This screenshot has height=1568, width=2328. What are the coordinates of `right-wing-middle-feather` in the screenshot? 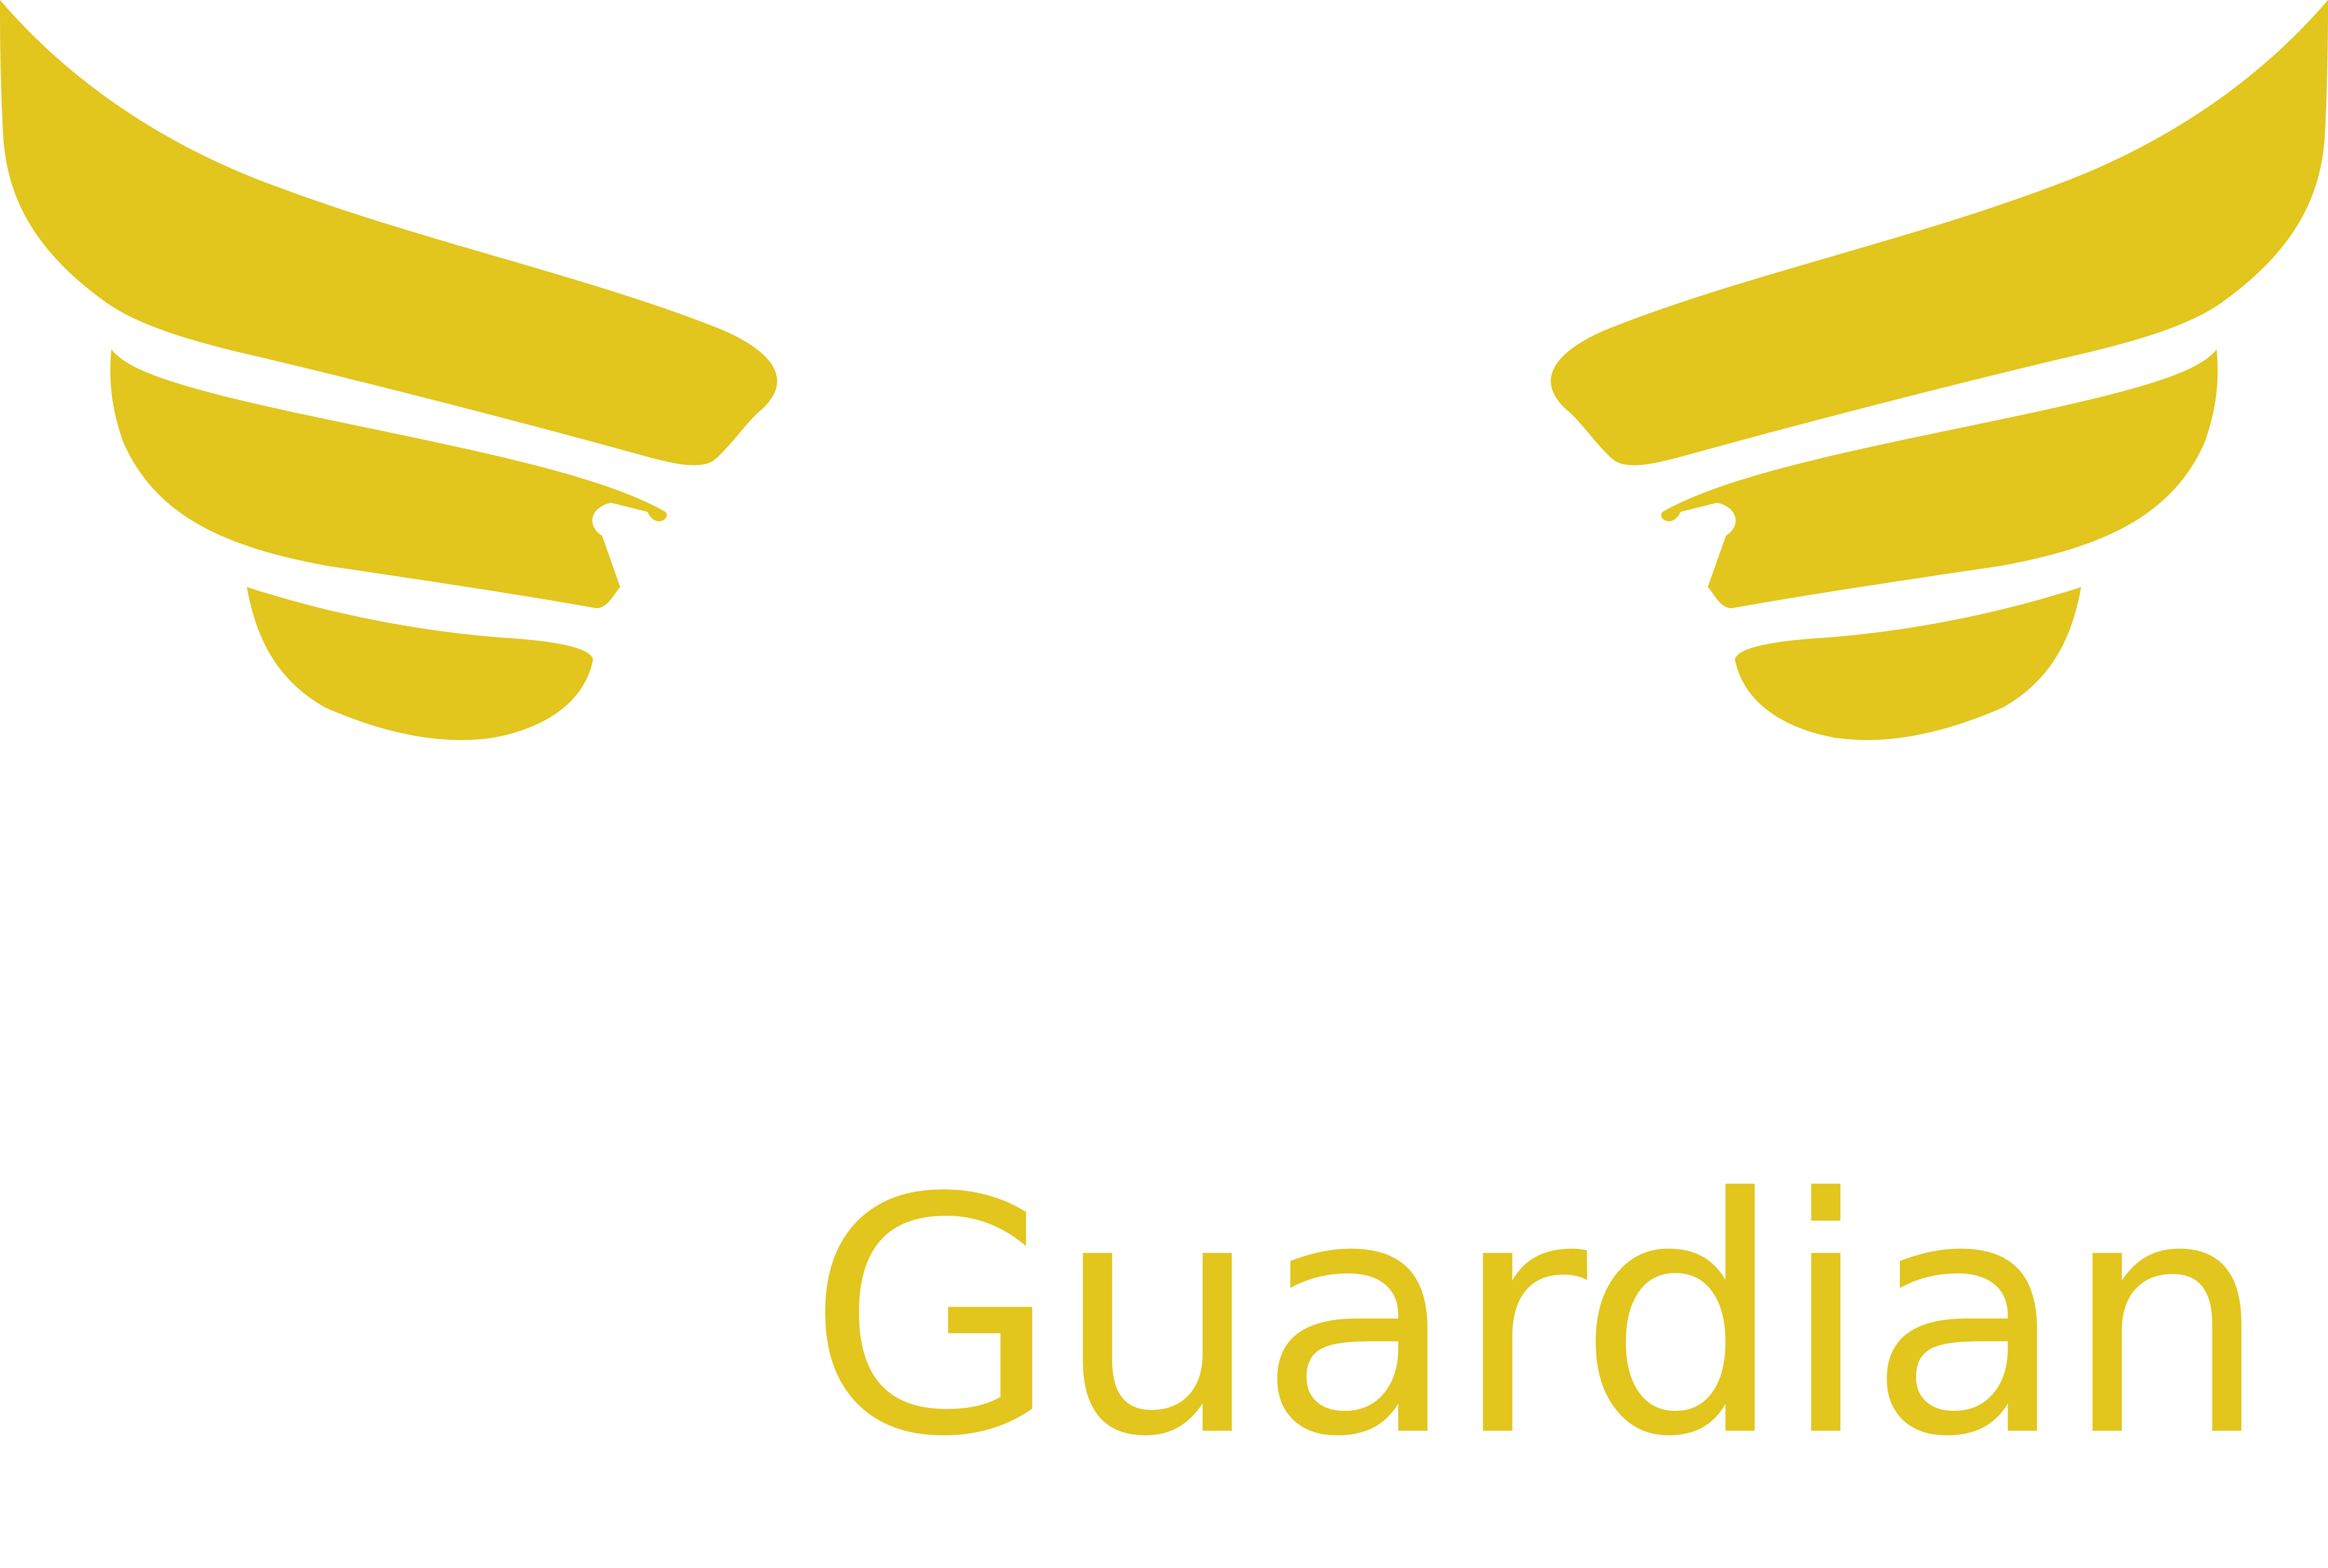 It's located at (1940, 479).